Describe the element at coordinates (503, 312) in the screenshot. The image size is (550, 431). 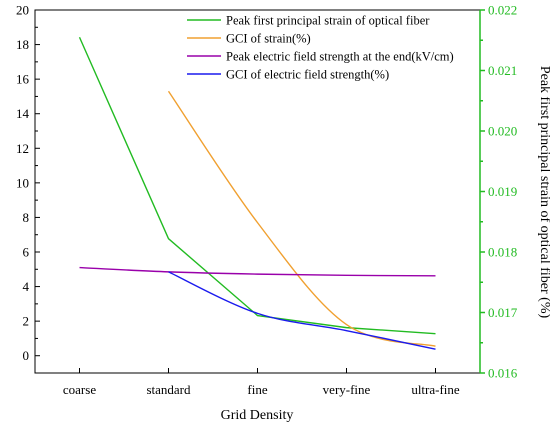
I see `right-tick-label: 0.017` at that location.